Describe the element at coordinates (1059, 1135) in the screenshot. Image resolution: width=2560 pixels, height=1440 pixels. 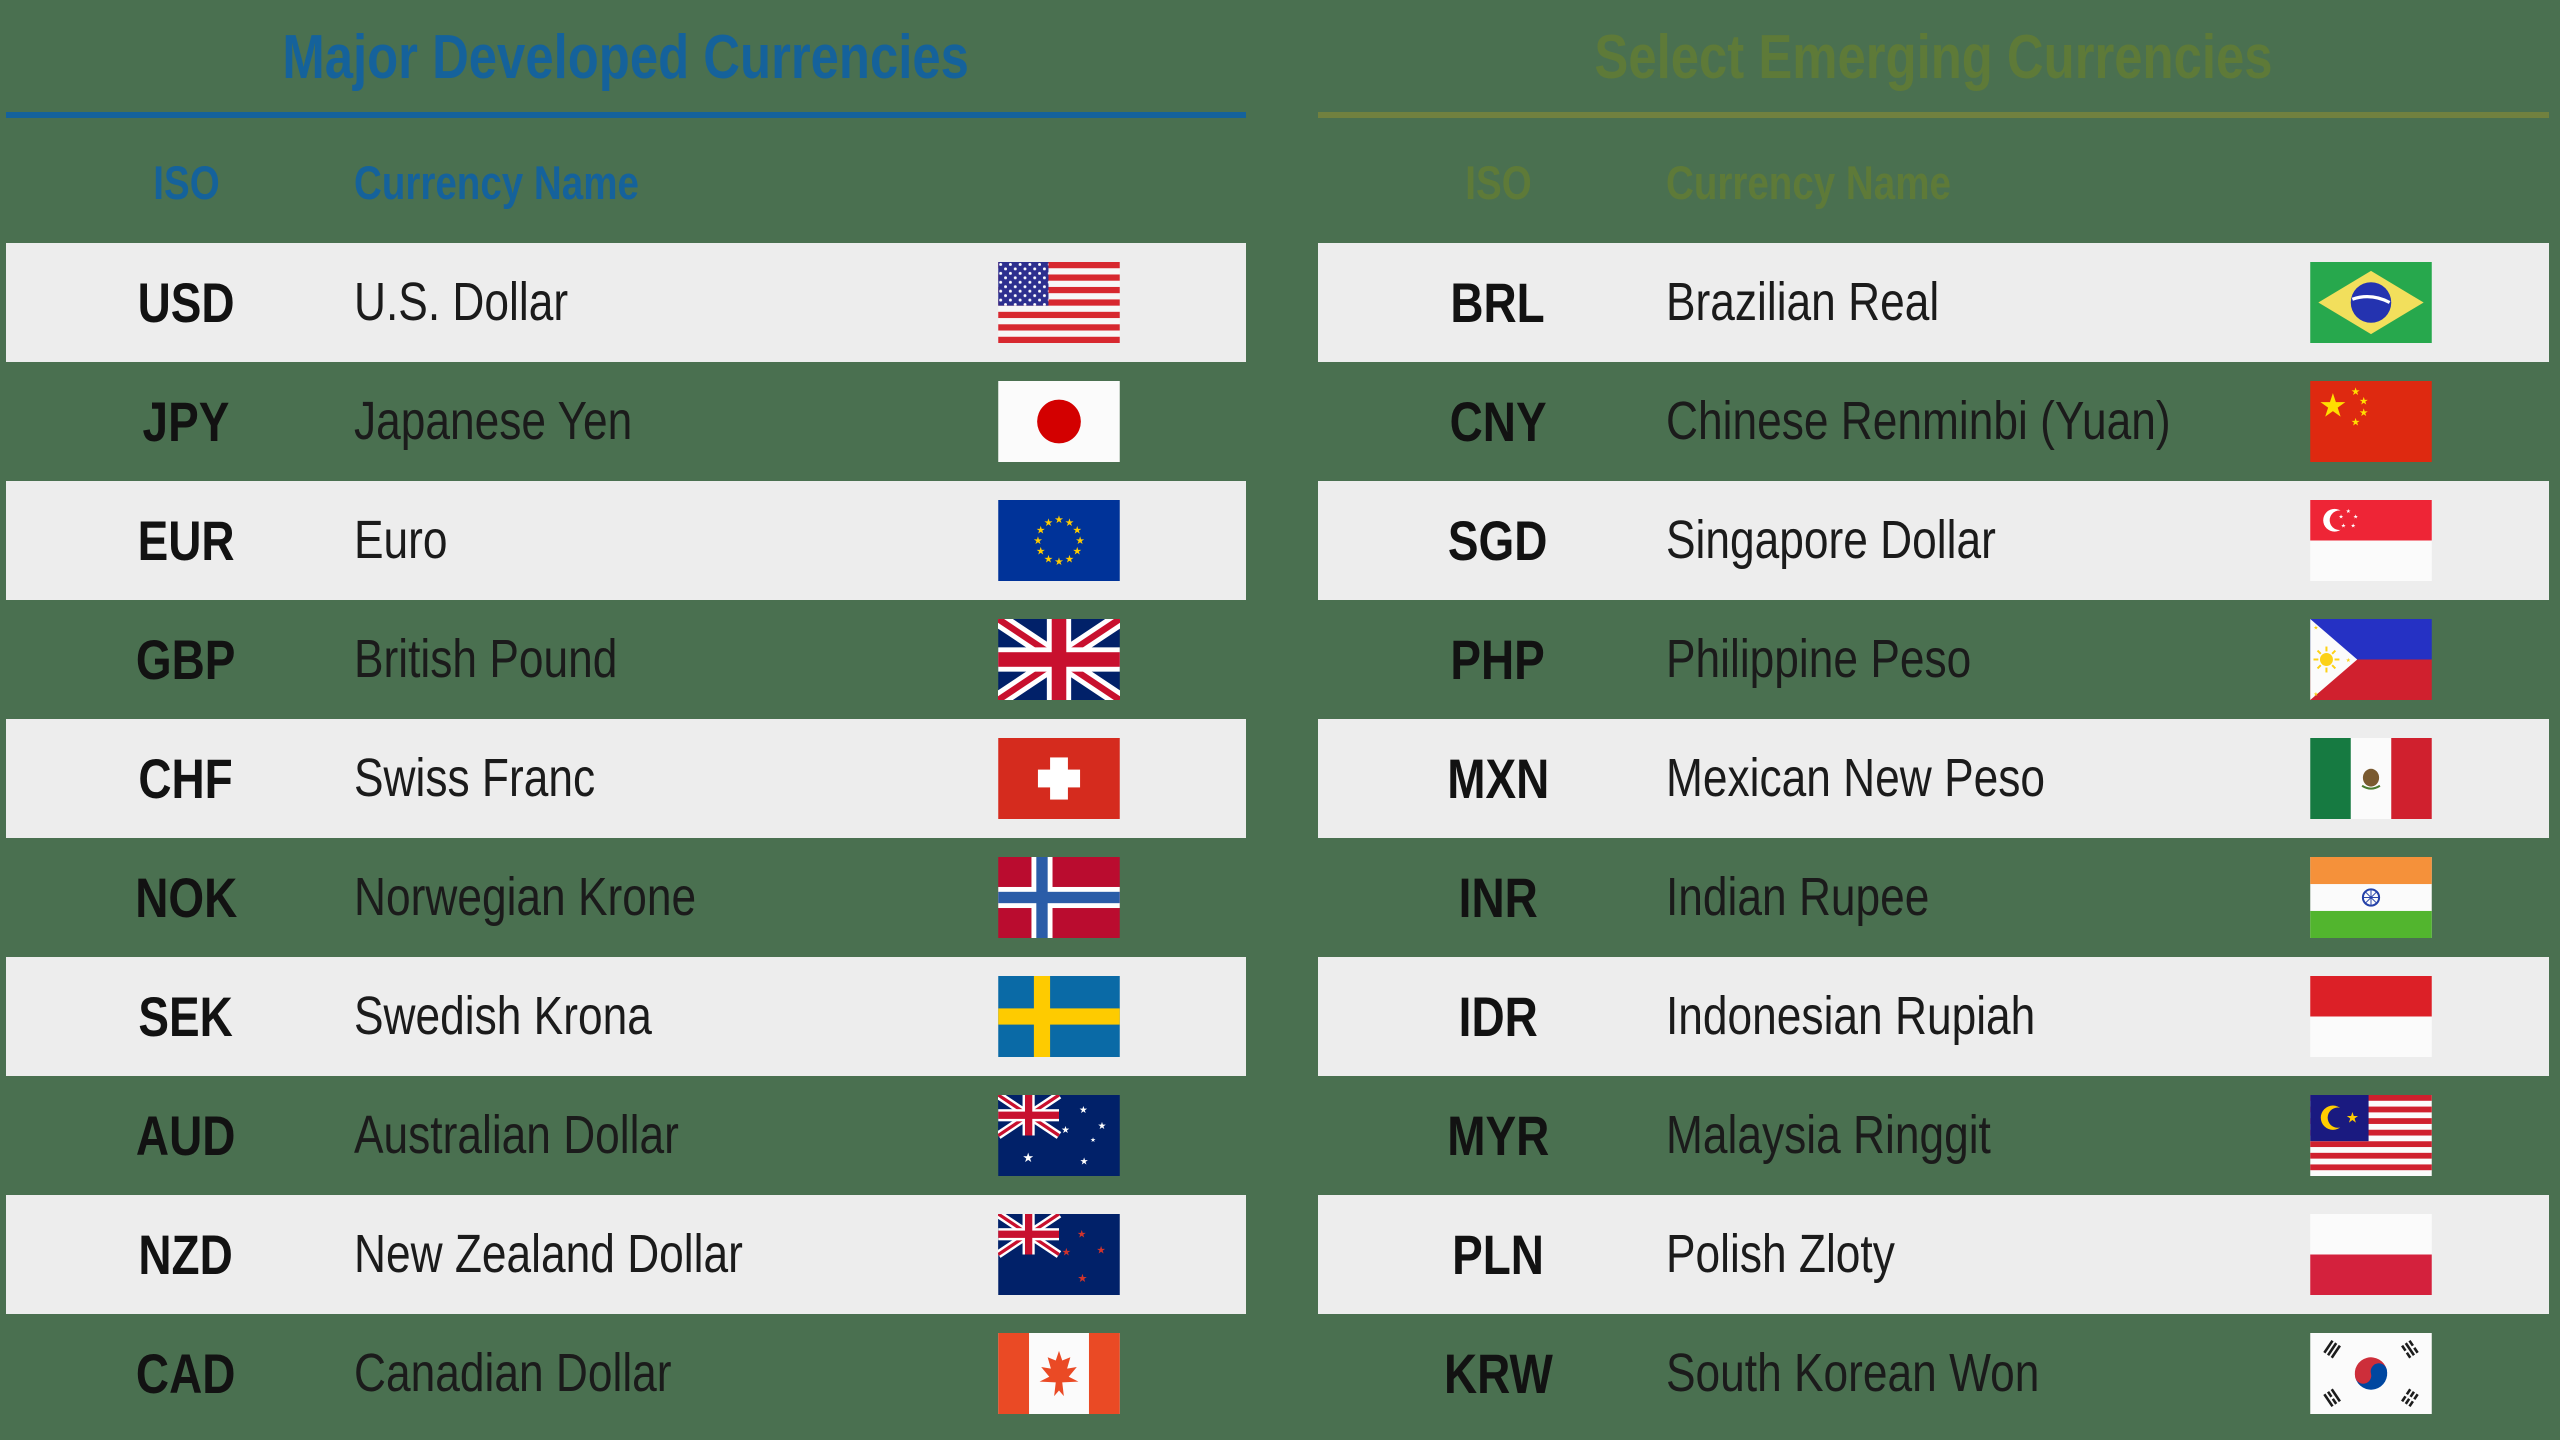
I see `australia-flag-icon: ★ ★ ★ ★ ★ ★` at that location.